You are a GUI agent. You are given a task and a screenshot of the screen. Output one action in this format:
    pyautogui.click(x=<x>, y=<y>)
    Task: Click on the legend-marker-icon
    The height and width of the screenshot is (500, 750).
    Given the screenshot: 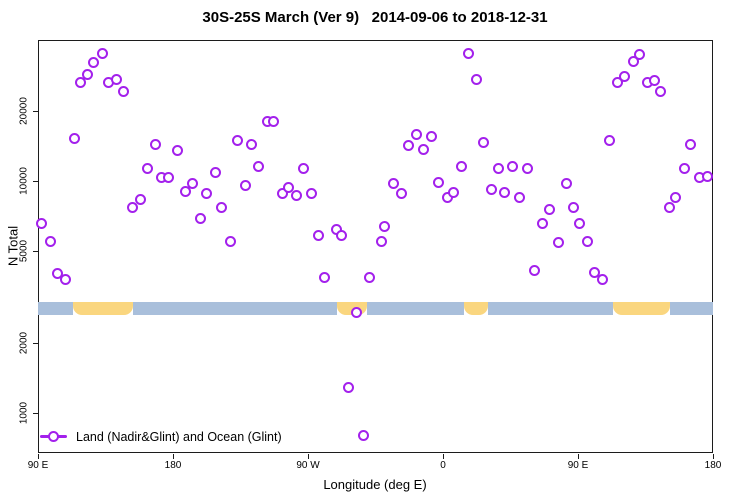 What is the action you would take?
    pyautogui.click(x=53, y=436)
    